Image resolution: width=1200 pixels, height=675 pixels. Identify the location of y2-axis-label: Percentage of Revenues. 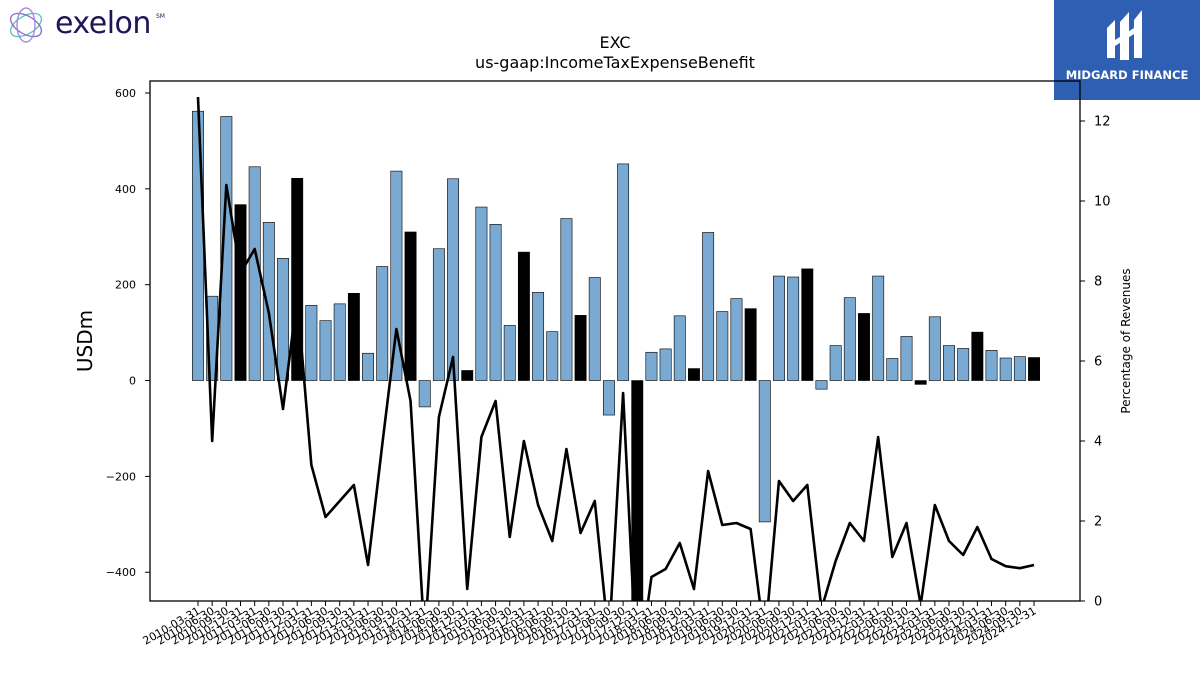
(1126, 340).